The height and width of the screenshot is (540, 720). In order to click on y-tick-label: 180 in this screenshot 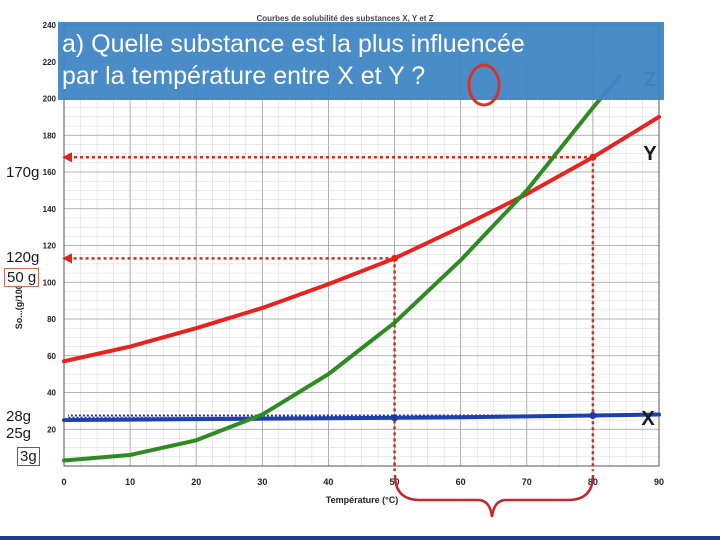, I will do `click(50, 135)`.